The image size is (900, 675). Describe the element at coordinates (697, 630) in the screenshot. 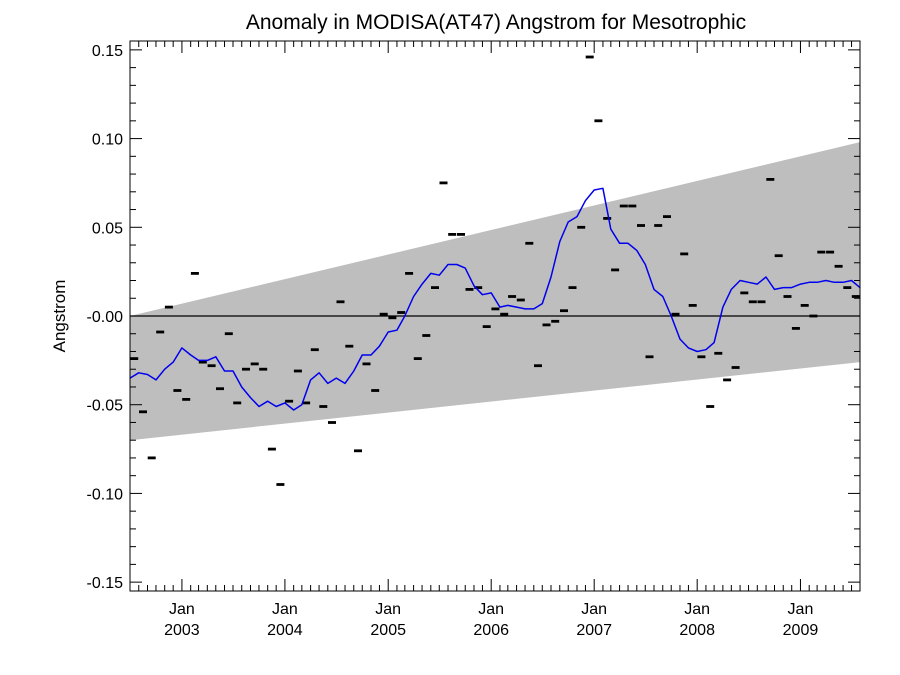

I see `x-tick-label-year: 2008` at that location.